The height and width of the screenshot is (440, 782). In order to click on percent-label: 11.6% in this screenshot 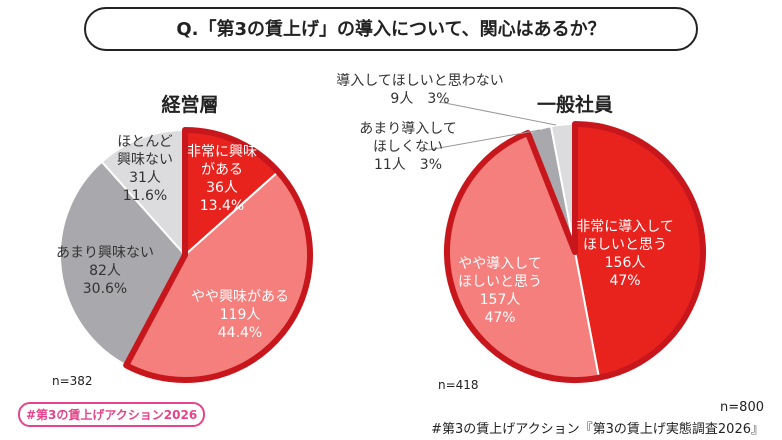, I will do `click(145, 196)`.